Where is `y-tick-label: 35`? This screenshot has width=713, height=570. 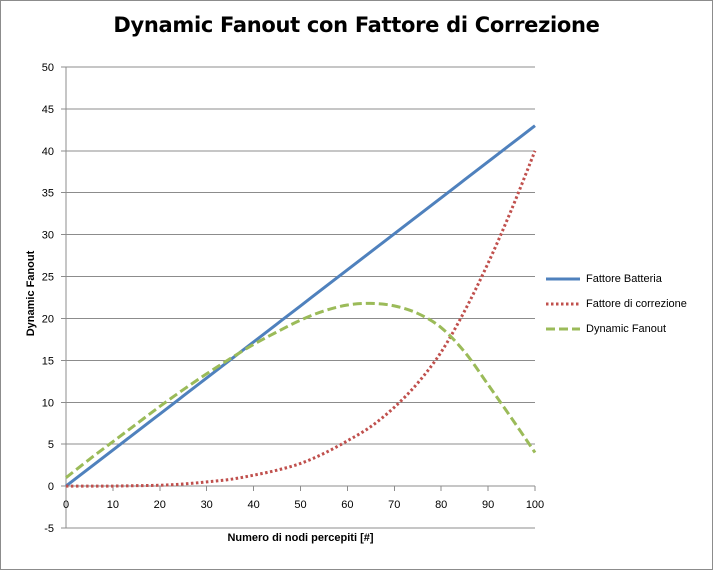
y-tick-label: 35 is located at coordinates (48, 194).